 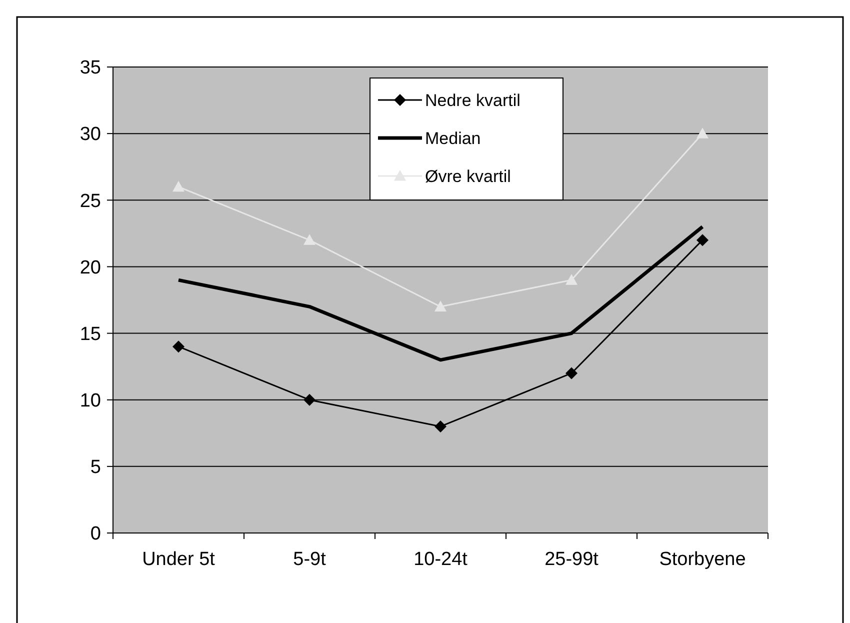 I want to click on y-tick-label: 15, so click(x=90, y=334).